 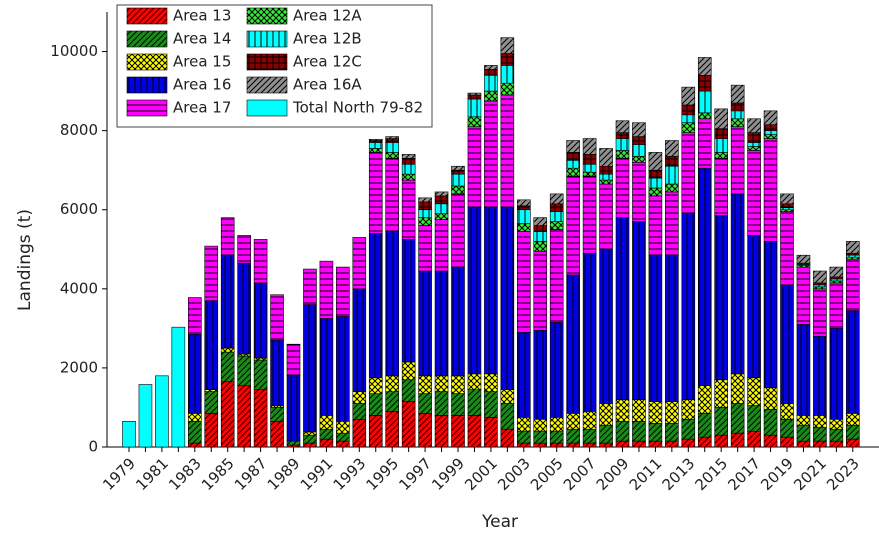 What do you see at coordinates (711, 474) in the screenshot?
I see `x-tick-label: 2015` at bounding box center [711, 474].